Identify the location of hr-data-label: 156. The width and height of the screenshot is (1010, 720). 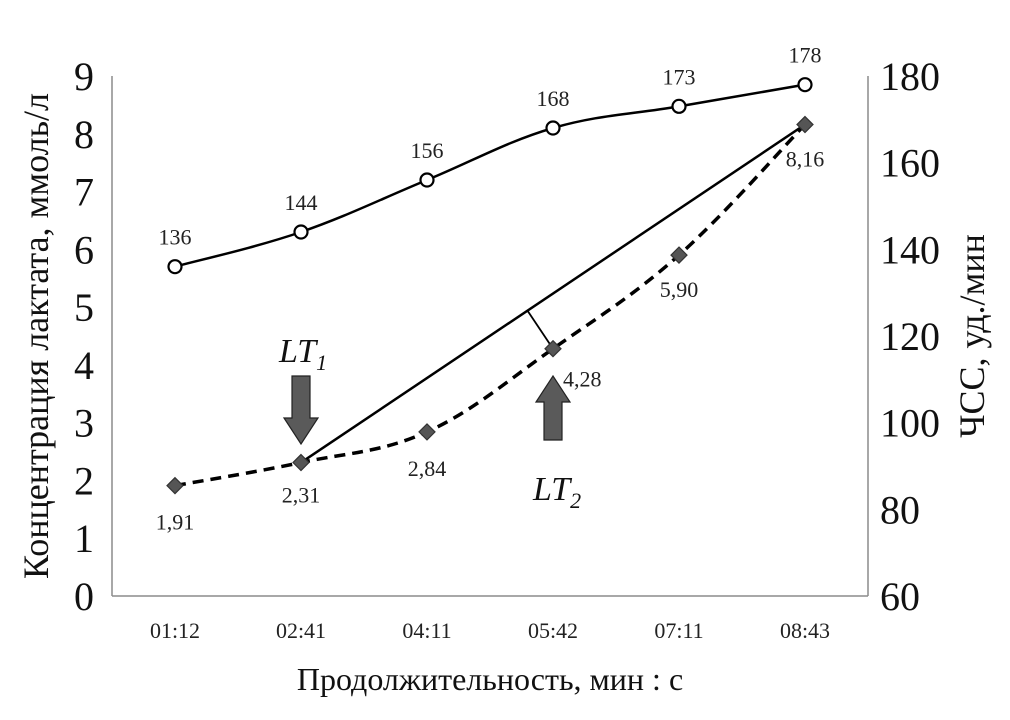
(427, 150).